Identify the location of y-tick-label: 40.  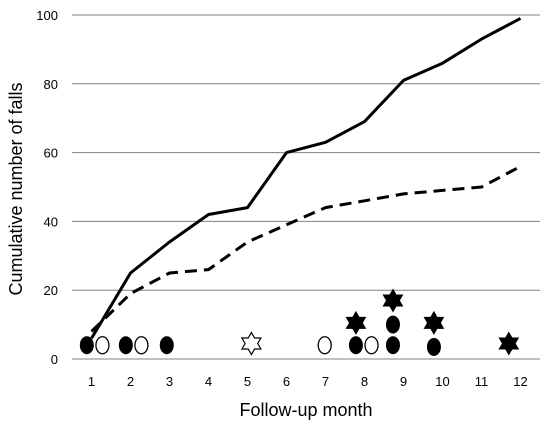
(51, 221).